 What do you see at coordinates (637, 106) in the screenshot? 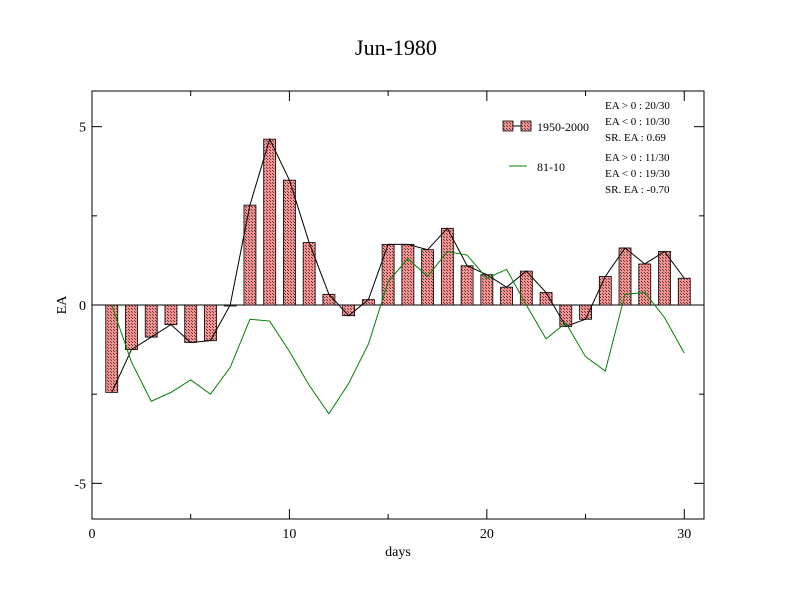
I see `stat-line: EA > 0 : 20/30` at bounding box center [637, 106].